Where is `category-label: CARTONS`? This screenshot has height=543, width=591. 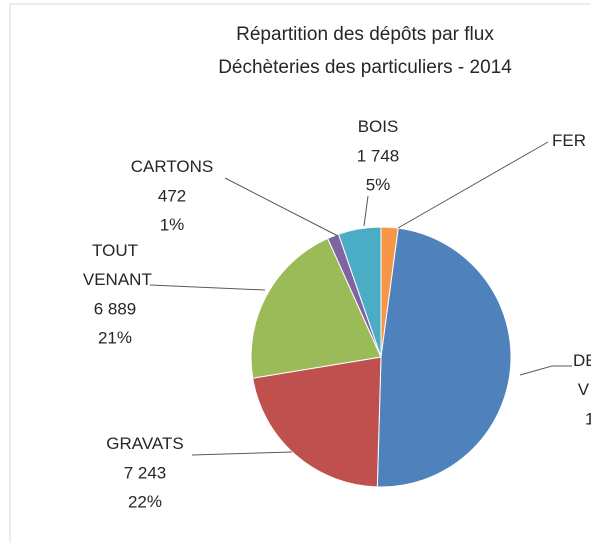
category-label: CARTONS is located at coordinates (172, 166).